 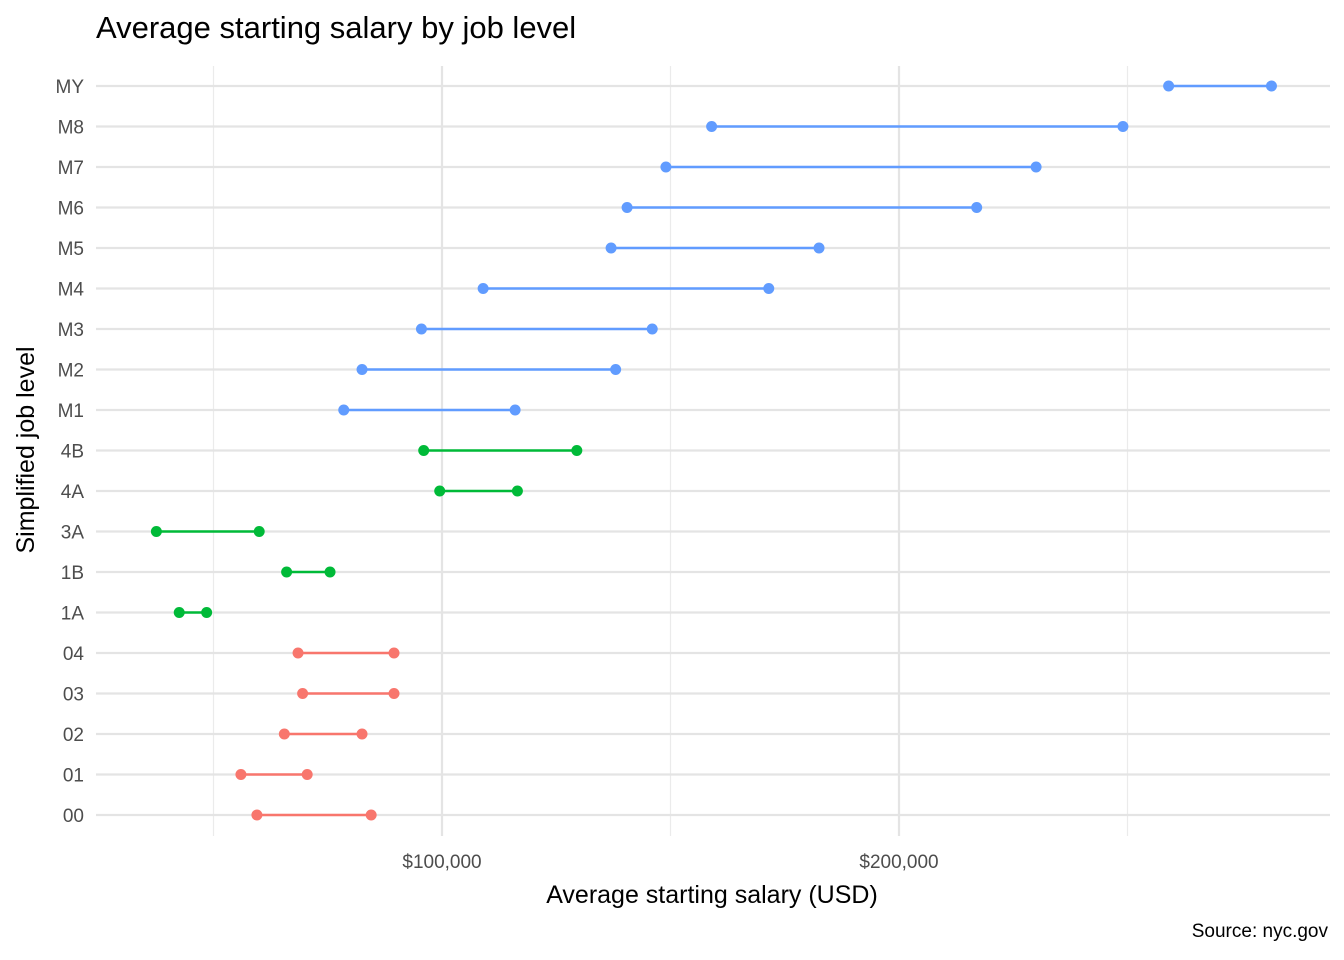 I want to click on x-axis-title: Average starting salary (USD), so click(x=712, y=895).